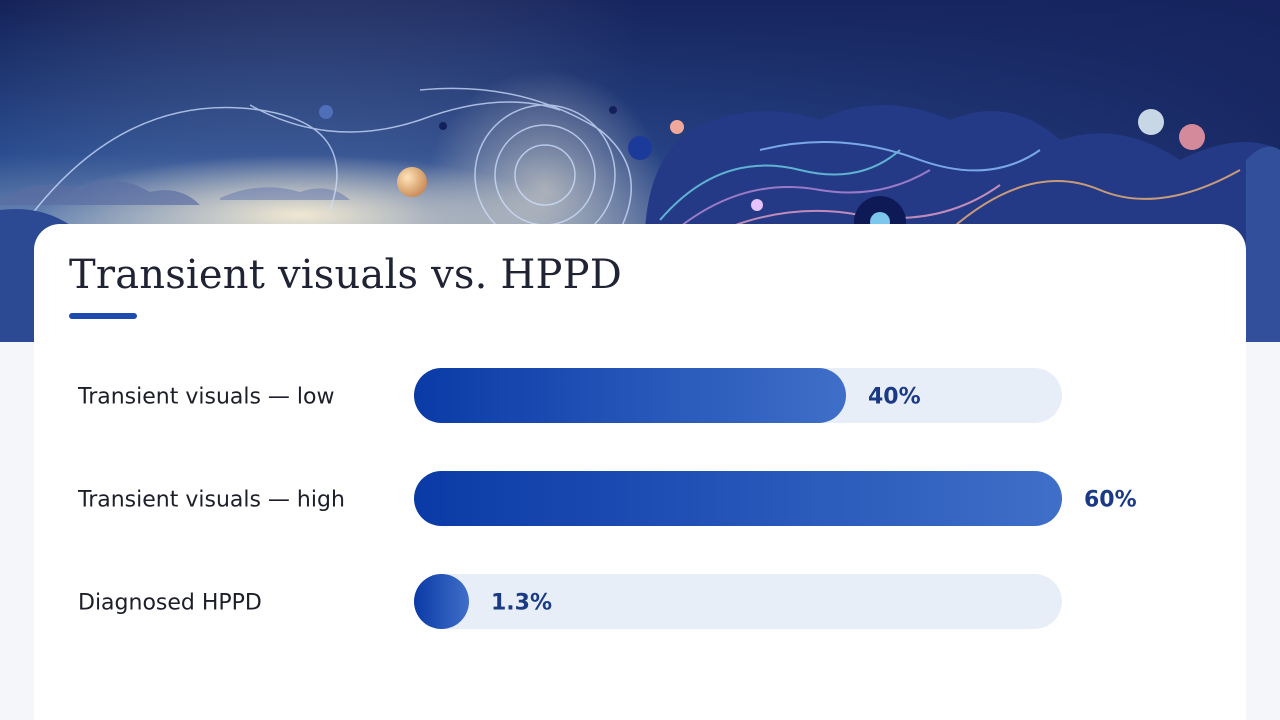  Describe the element at coordinates (521, 603) in the screenshot. I see `value-label-diagnosed-hppd: 1.3%` at that location.